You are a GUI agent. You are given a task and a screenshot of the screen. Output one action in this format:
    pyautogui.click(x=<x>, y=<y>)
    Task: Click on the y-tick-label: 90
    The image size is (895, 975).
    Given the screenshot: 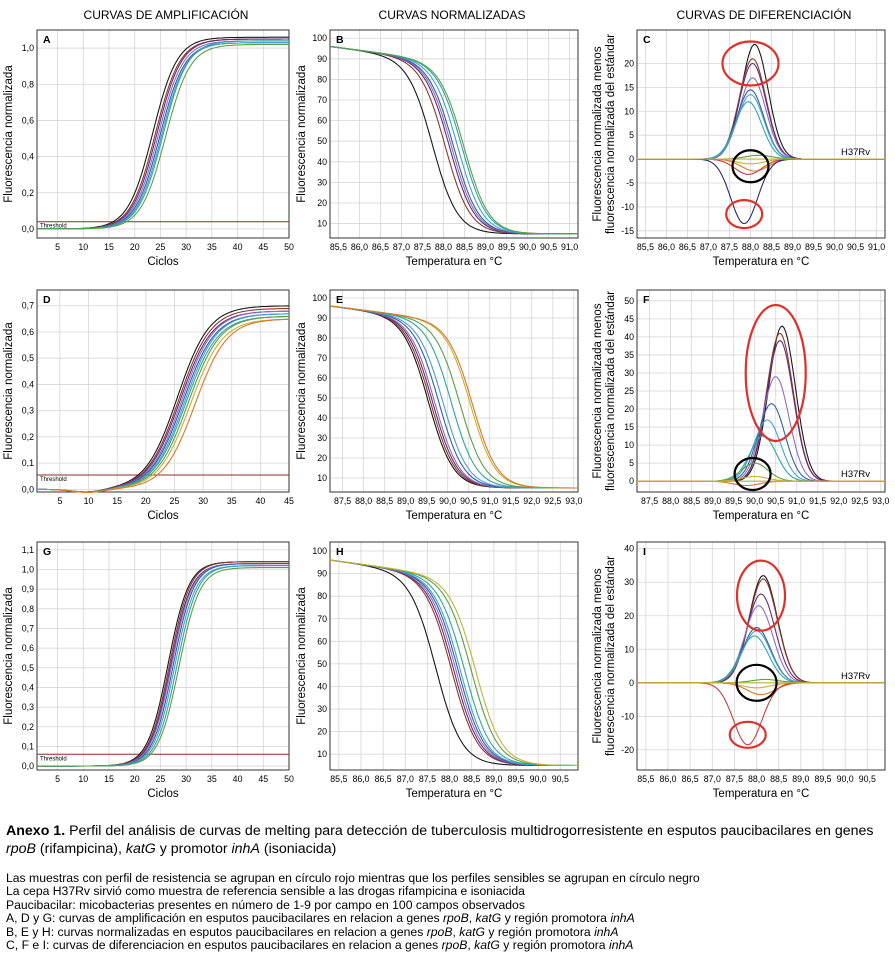 What is the action you would take?
    pyautogui.click(x=322, y=318)
    